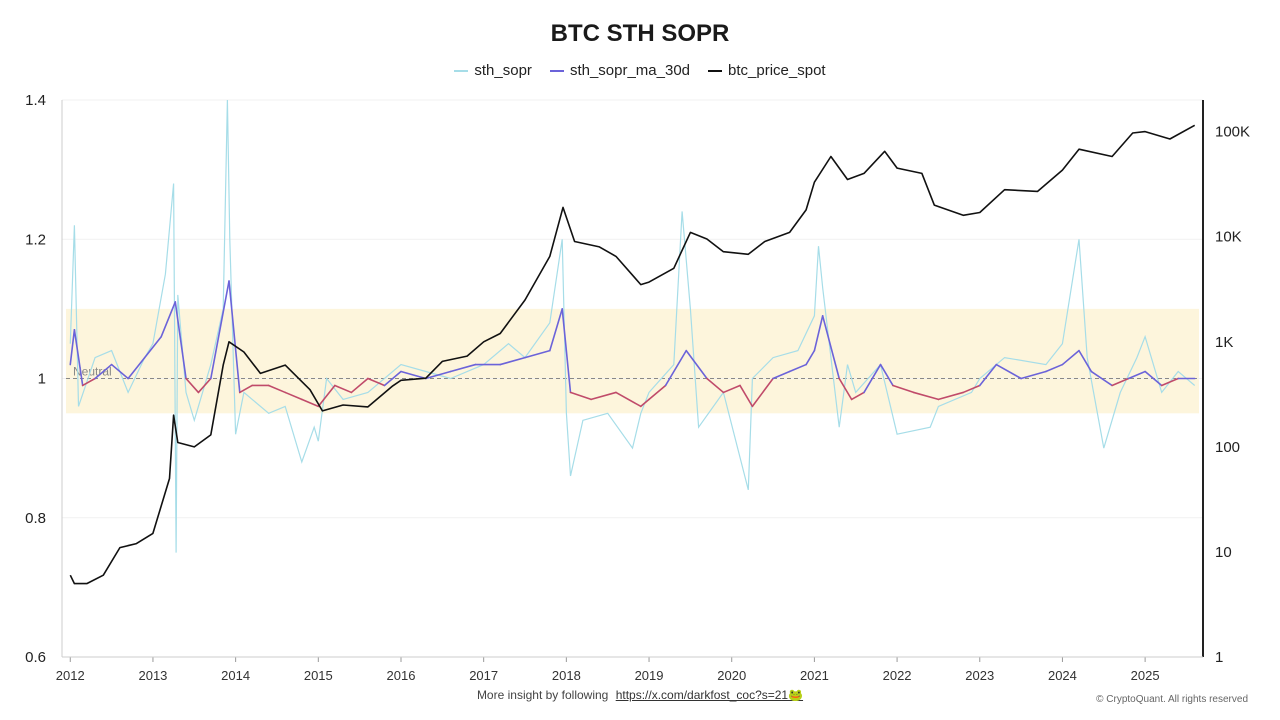  I want to click on x-axis-tick-label: 2012, so click(70, 675).